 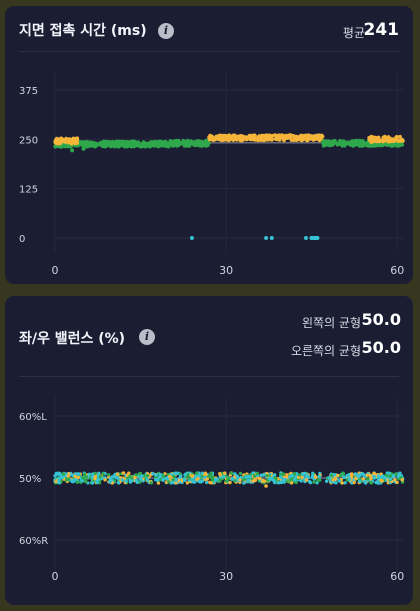 What do you see at coordinates (33, 541) in the screenshot?
I see `y-tick-label: 60%R` at bounding box center [33, 541].